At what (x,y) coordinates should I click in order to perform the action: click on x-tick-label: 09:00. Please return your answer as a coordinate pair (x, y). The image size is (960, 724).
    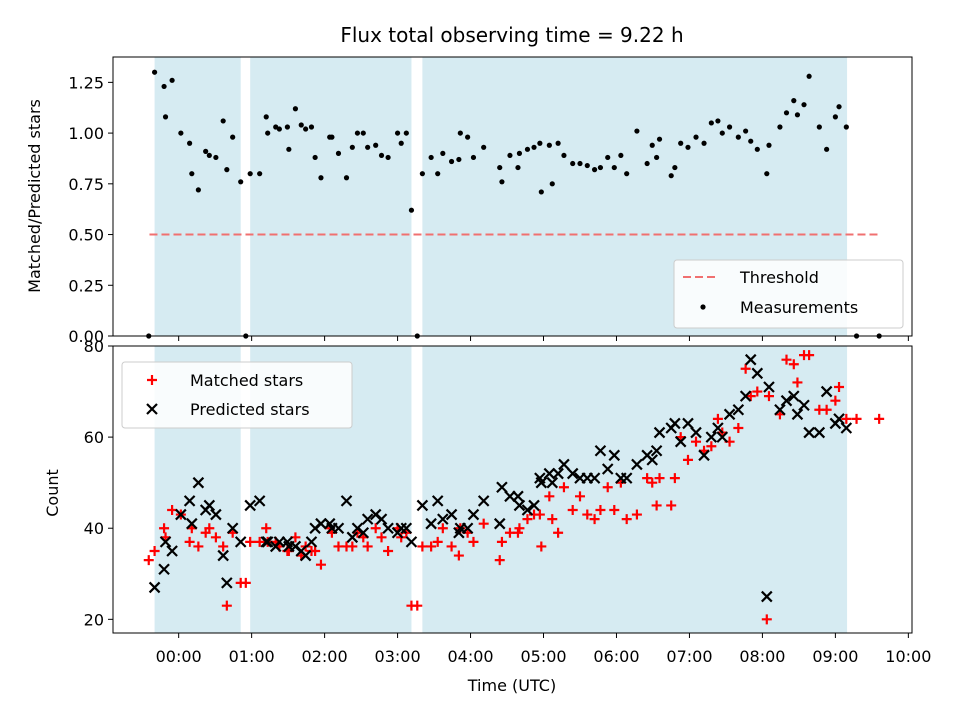
    Looking at the image, I should click on (835, 656).